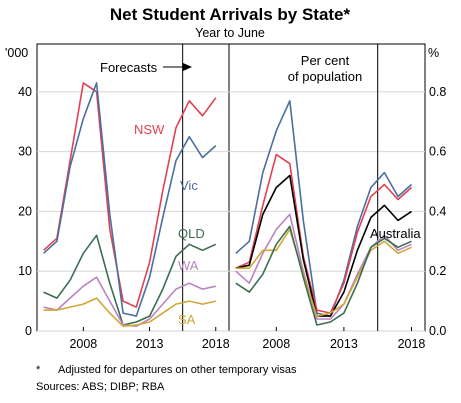  Describe the element at coordinates (28, 331) in the screenshot. I see `left-y-tick-label: 0` at that location.